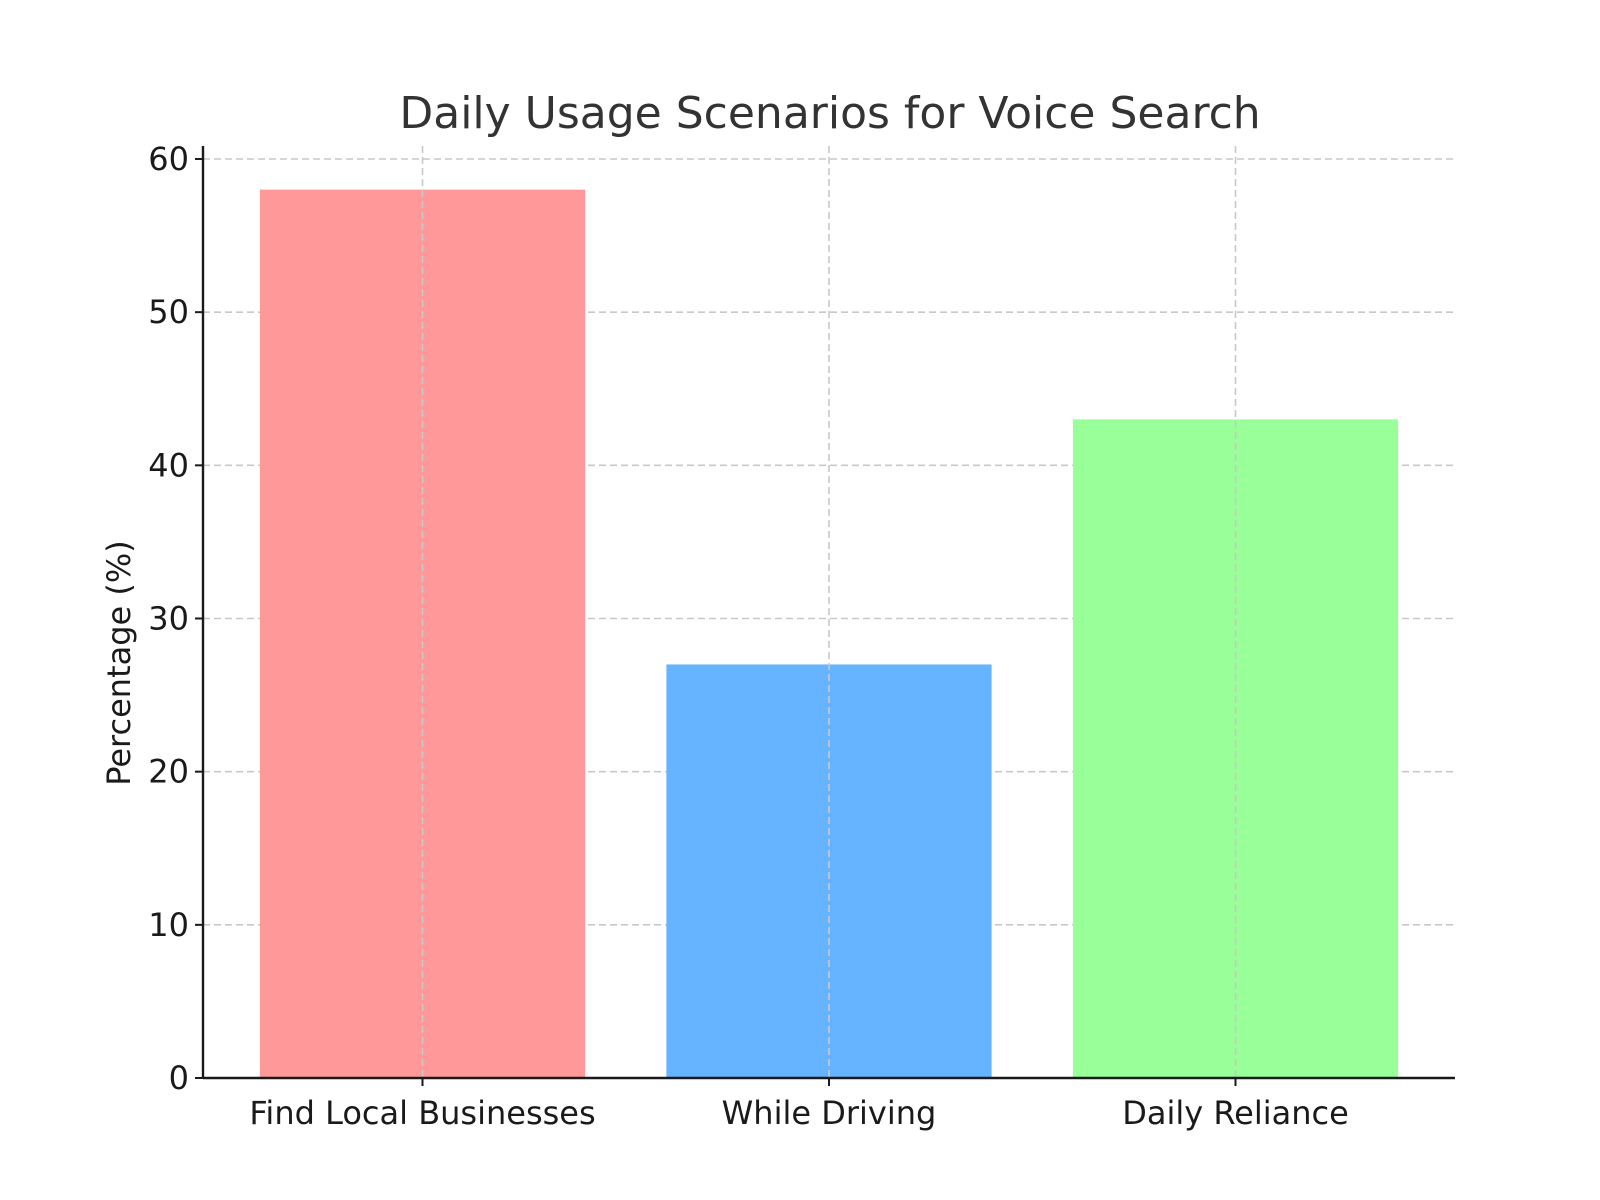 The width and height of the screenshot is (1600, 1200). I want to click on y-tick-label-40: 40, so click(168, 465).